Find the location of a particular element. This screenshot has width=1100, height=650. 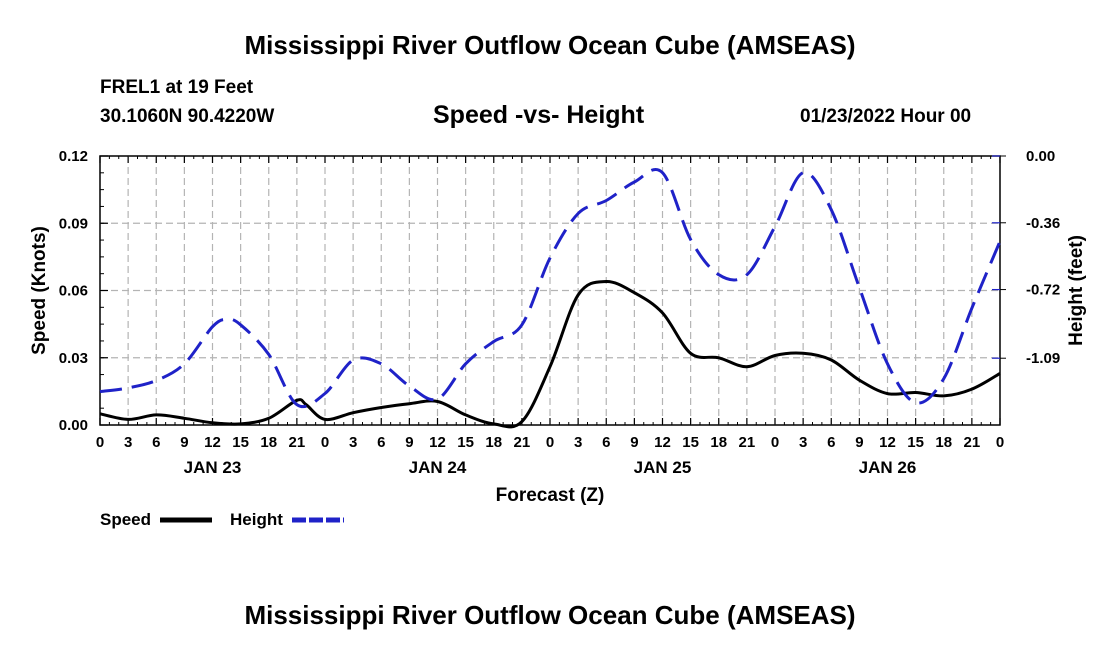

station-label: FREL1 at 19 Feet is located at coordinates (177, 87).